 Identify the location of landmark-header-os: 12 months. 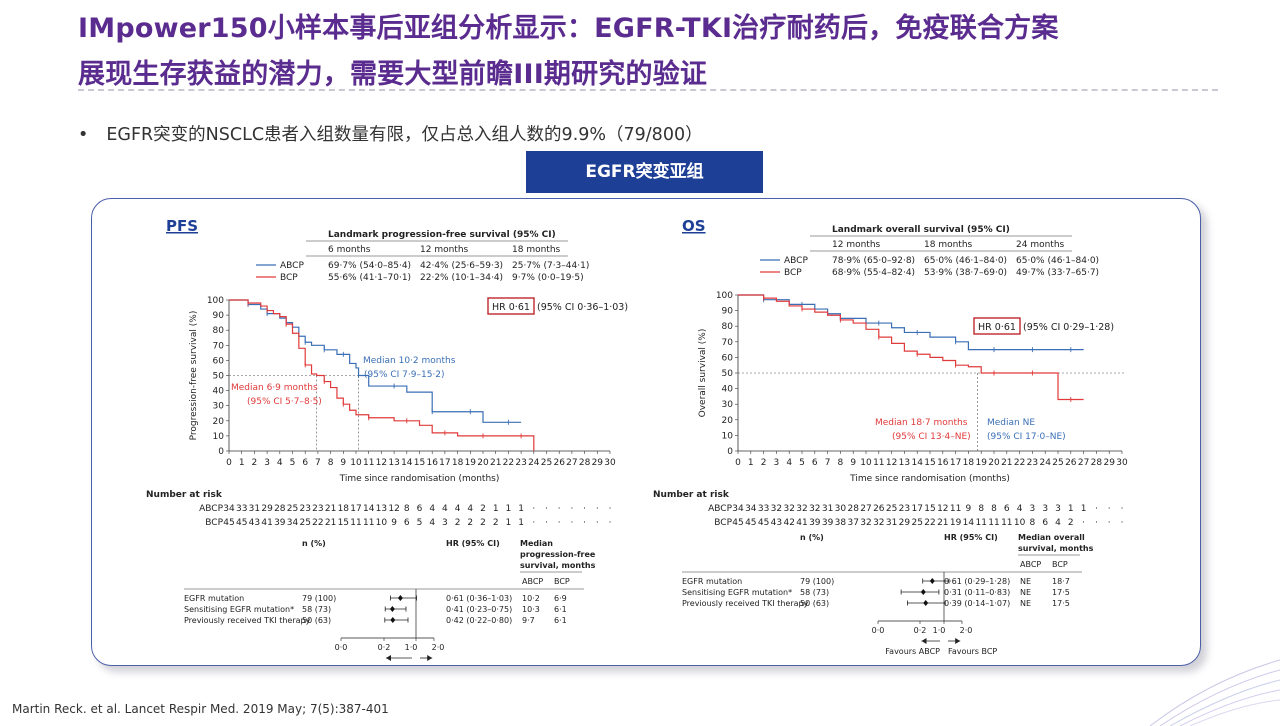
(856, 245).